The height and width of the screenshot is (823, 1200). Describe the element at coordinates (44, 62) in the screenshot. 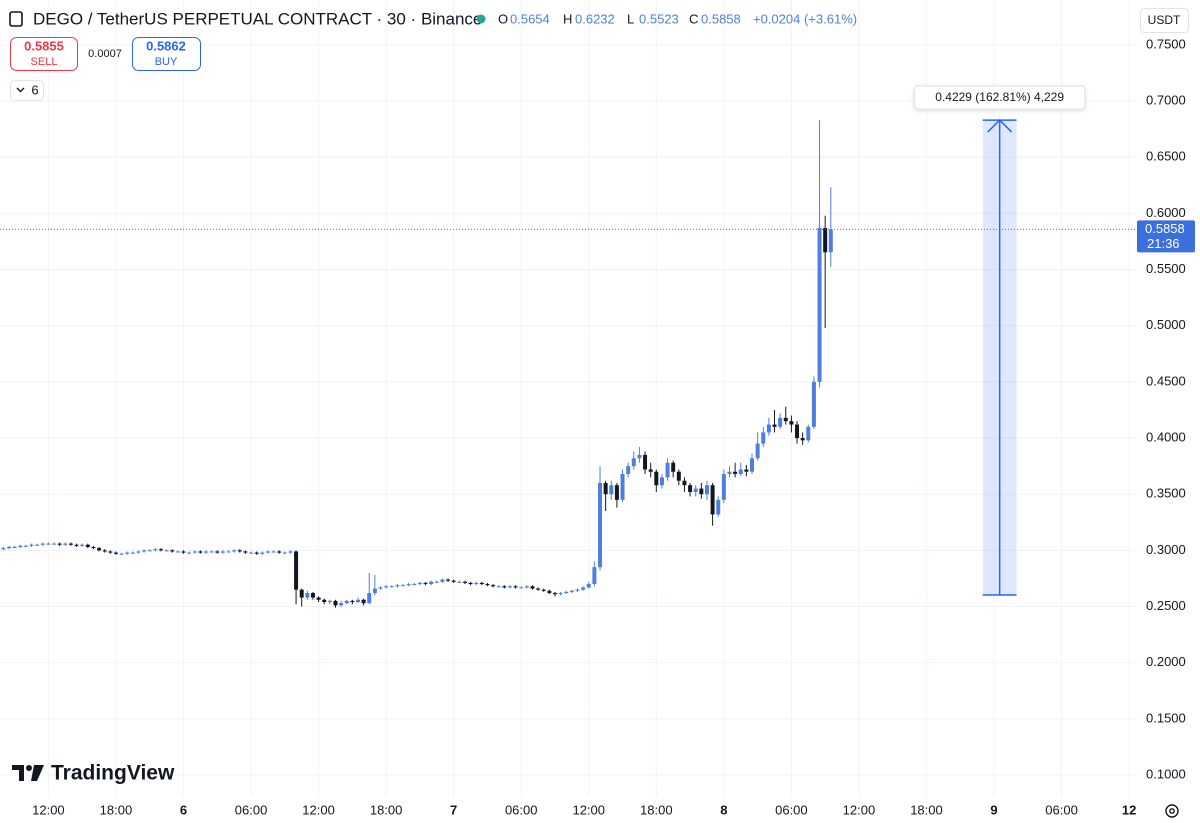

I see `sell-label: SELL` at that location.